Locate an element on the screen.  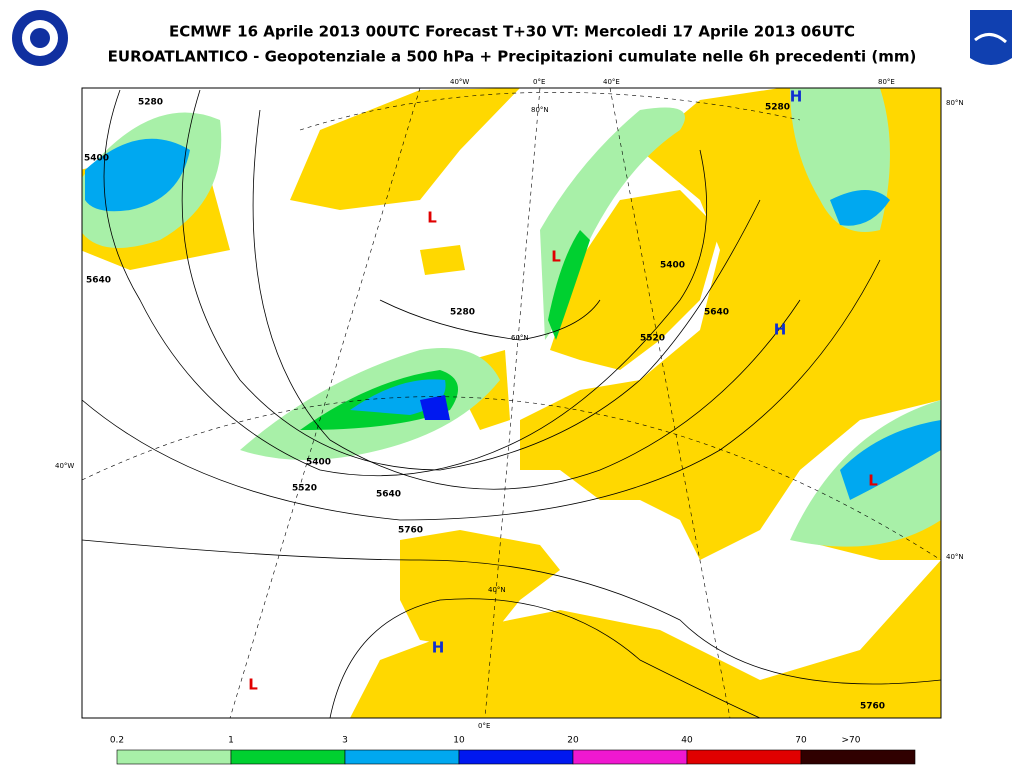
graticule-label: 80°E is located at coordinates (886, 82).